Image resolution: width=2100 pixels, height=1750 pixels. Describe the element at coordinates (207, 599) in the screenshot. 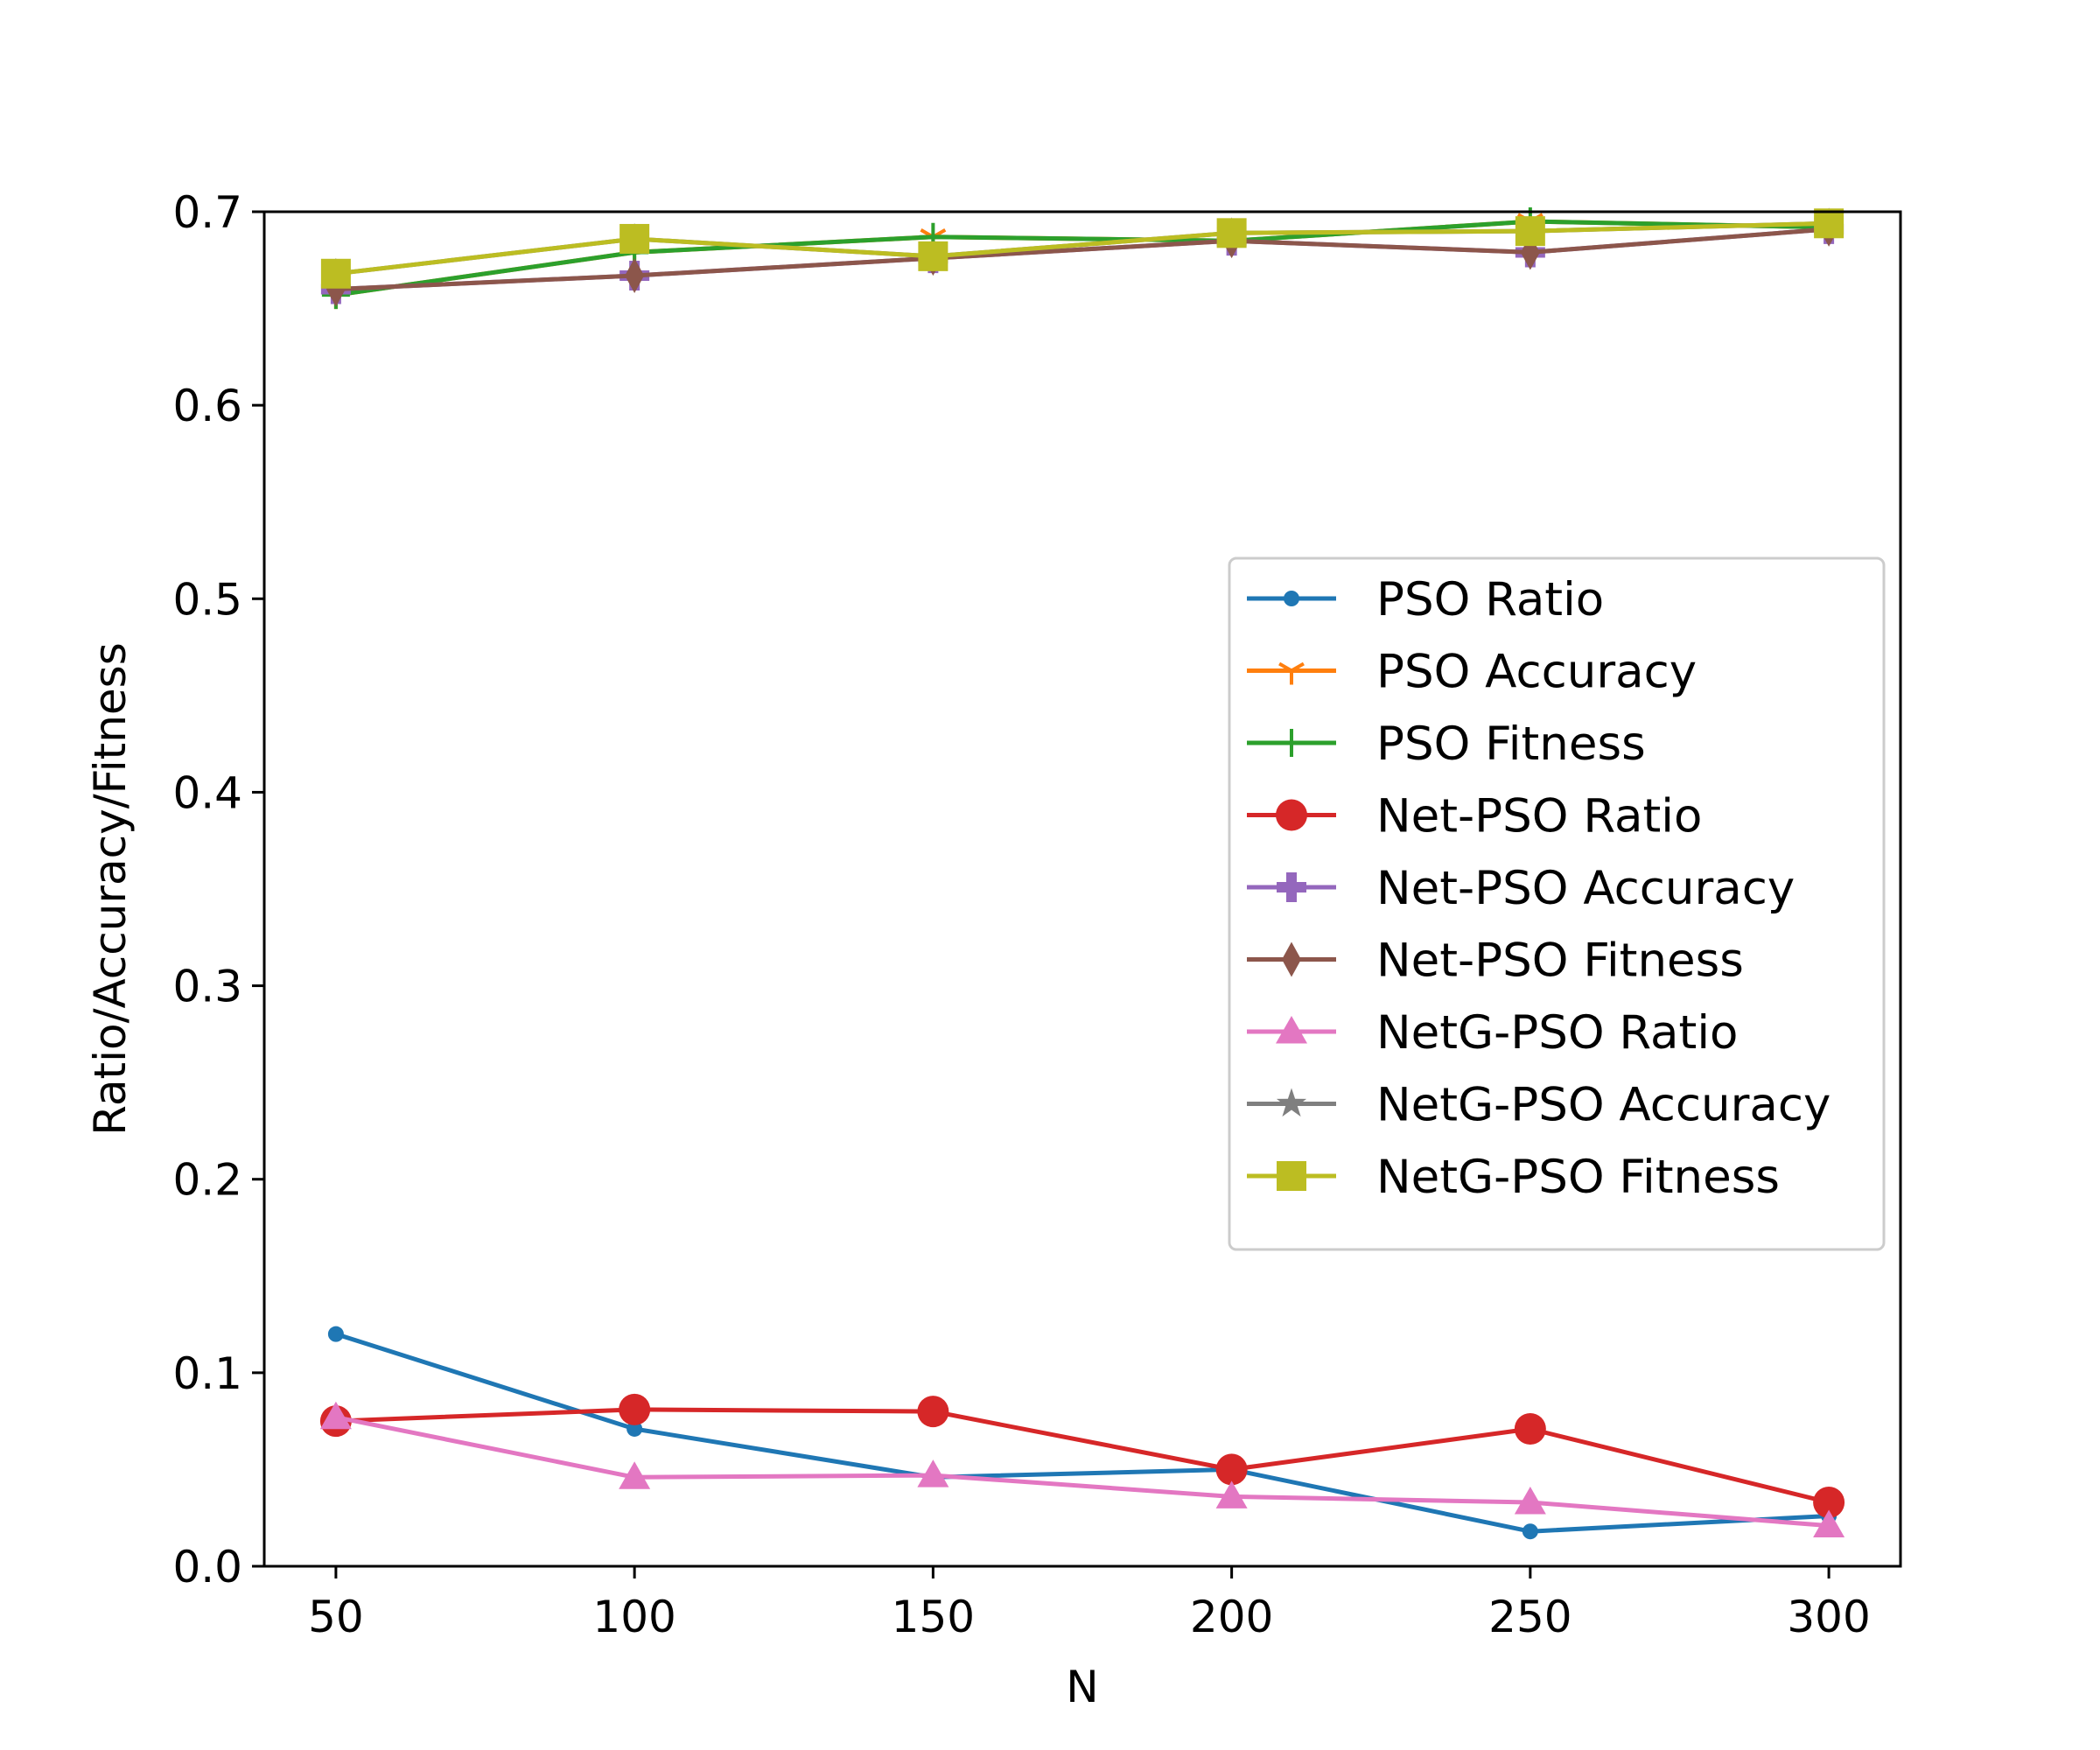

I see `y-tick-label: 0.5` at that location.